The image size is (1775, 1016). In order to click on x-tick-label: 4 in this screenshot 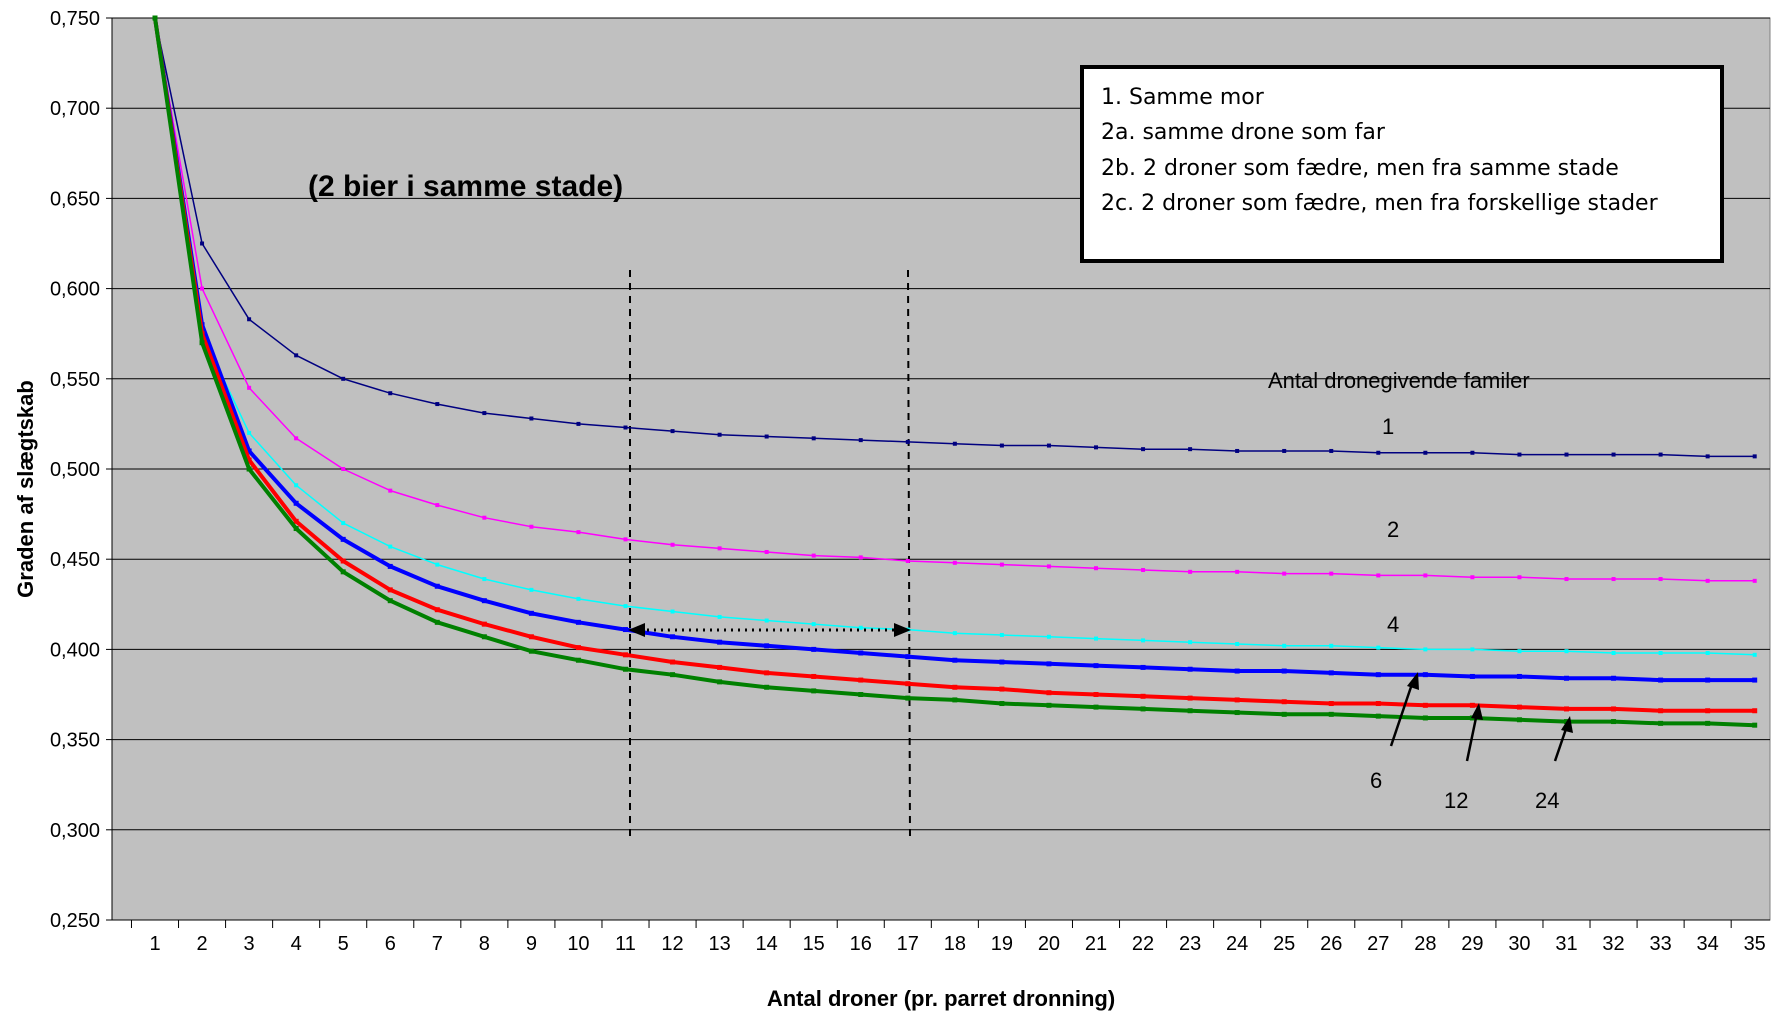, I will do `click(296, 944)`.